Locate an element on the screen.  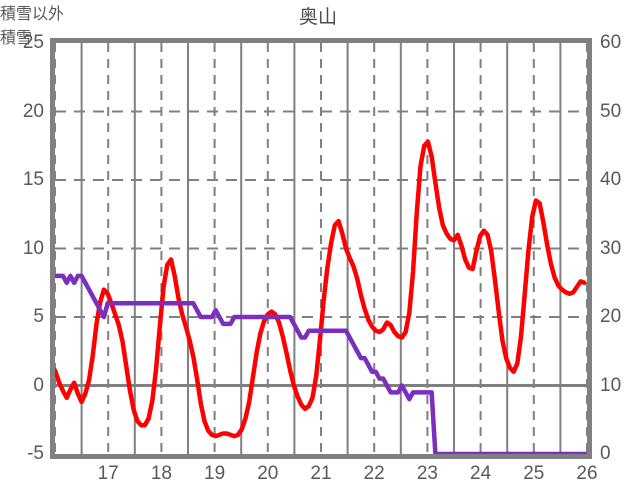
right-axis-tick-label: 0 is located at coordinates (605, 453).